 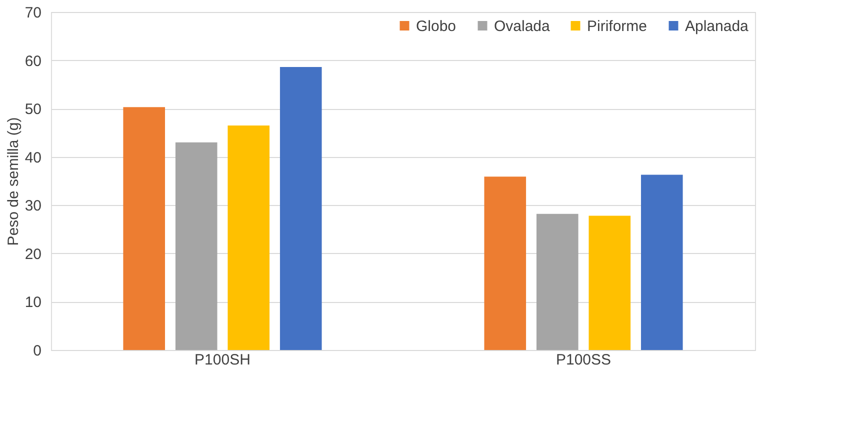 What do you see at coordinates (33, 61) in the screenshot?
I see `y-tick-label: 60` at bounding box center [33, 61].